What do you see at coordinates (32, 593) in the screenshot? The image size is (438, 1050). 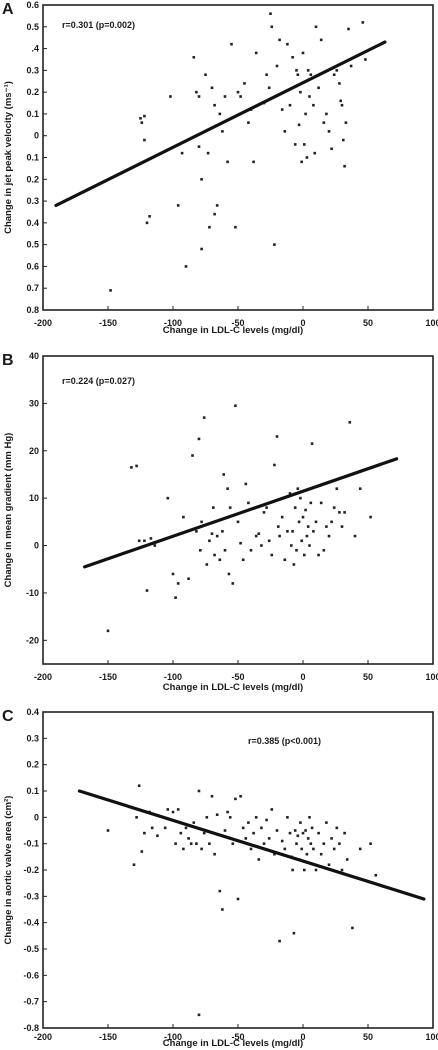 I see `y-tick-label: -10` at bounding box center [32, 593].